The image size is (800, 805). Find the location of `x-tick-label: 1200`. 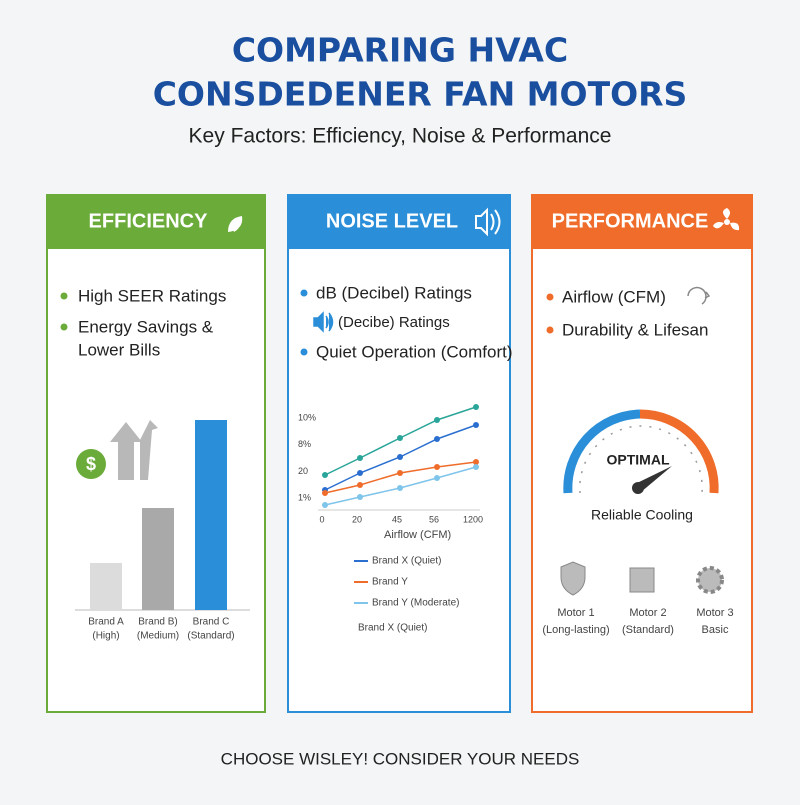

x-tick-label: 1200 is located at coordinates (473, 519).